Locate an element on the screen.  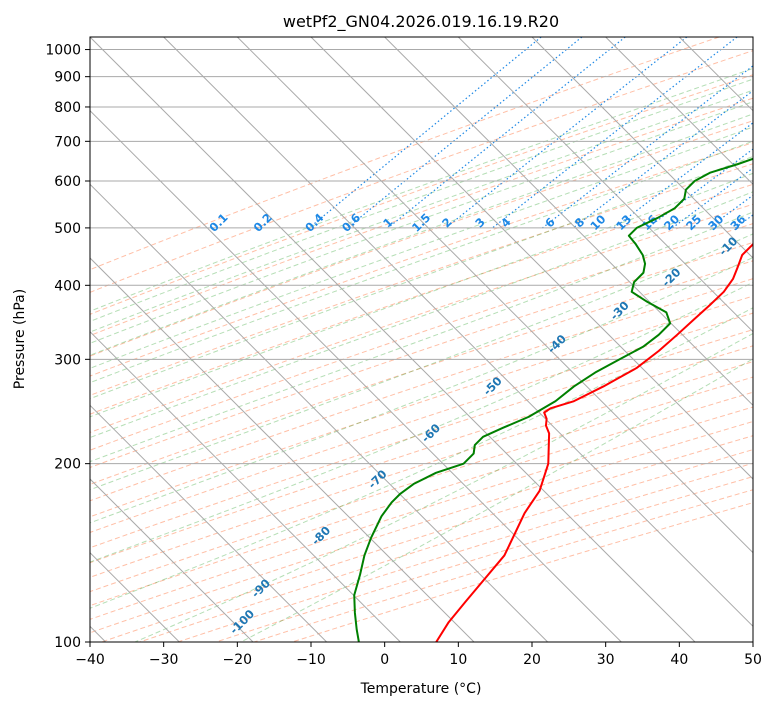
y-axis-label: Pressure (hPa) is located at coordinates (20, 339).